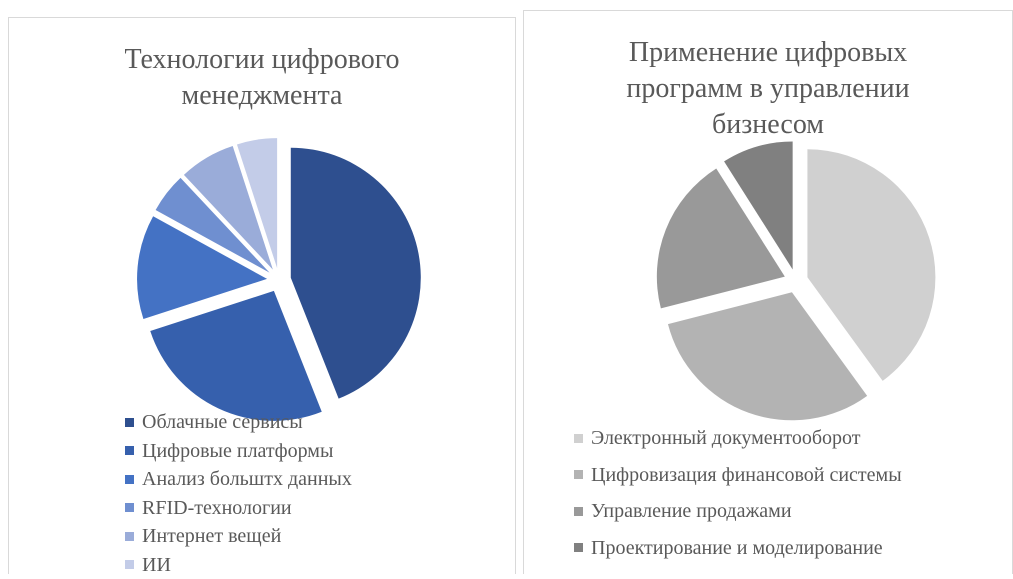 This screenshot has width=1013, height=579. I want to click on legend-item: RFID-технологии, so click(238, 508).